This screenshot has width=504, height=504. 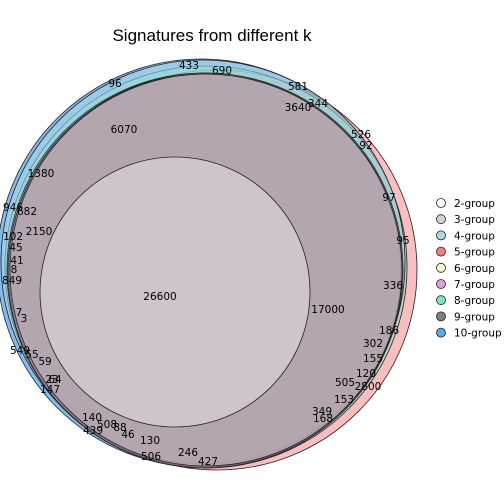 I want to click on region-label: 506, so click(x=151, y=457).